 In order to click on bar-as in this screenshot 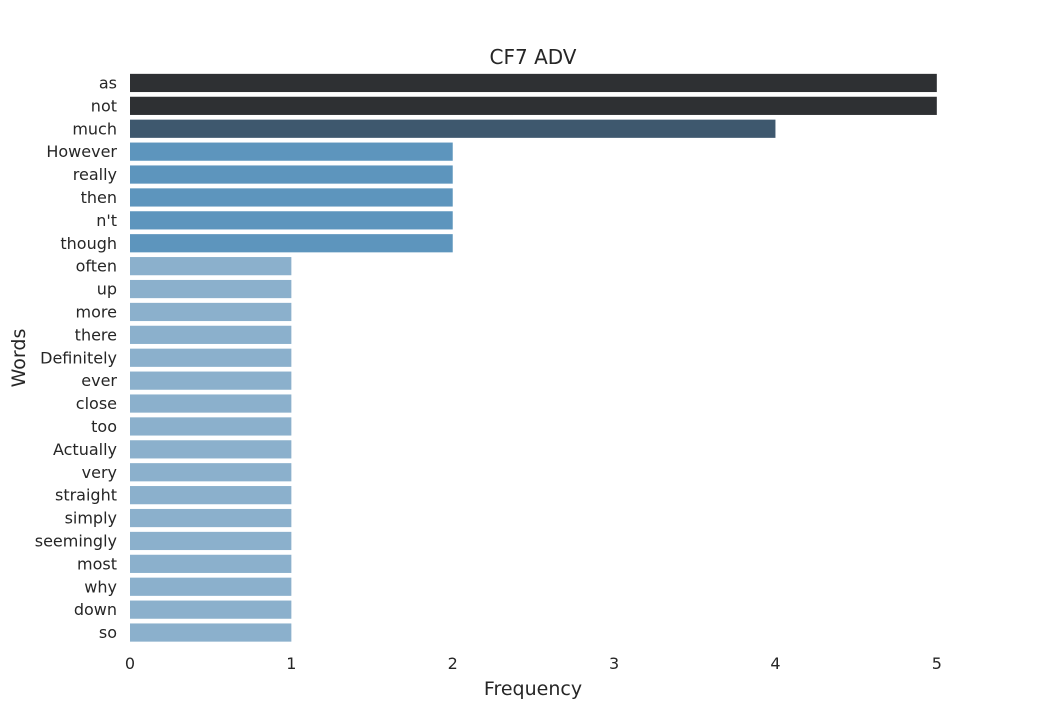, I will do `click(533, 83)`.